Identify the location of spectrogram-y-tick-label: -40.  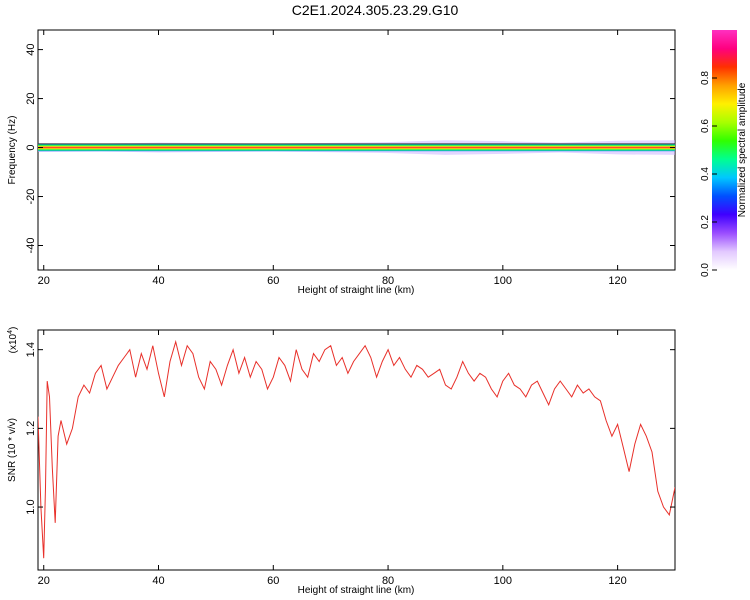
(31, 246).